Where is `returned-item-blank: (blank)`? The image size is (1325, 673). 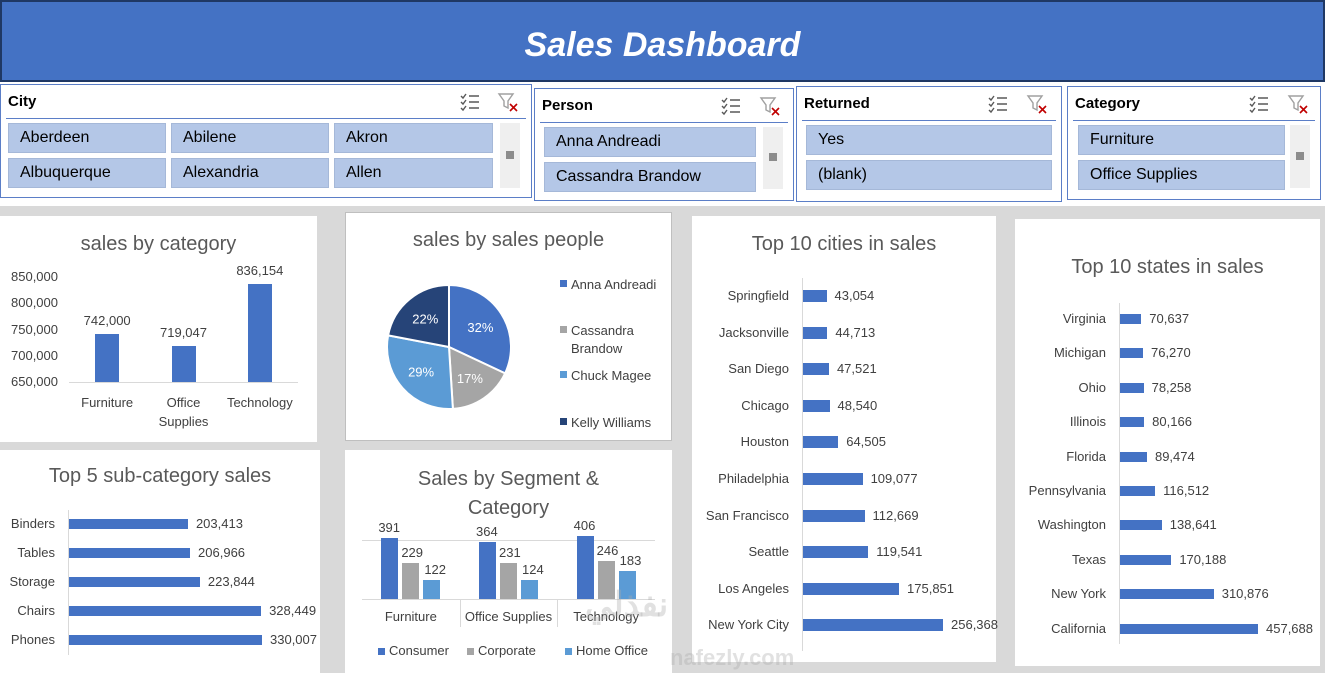
returned-item-blank: (blank) is located at coordinates (929, 175).